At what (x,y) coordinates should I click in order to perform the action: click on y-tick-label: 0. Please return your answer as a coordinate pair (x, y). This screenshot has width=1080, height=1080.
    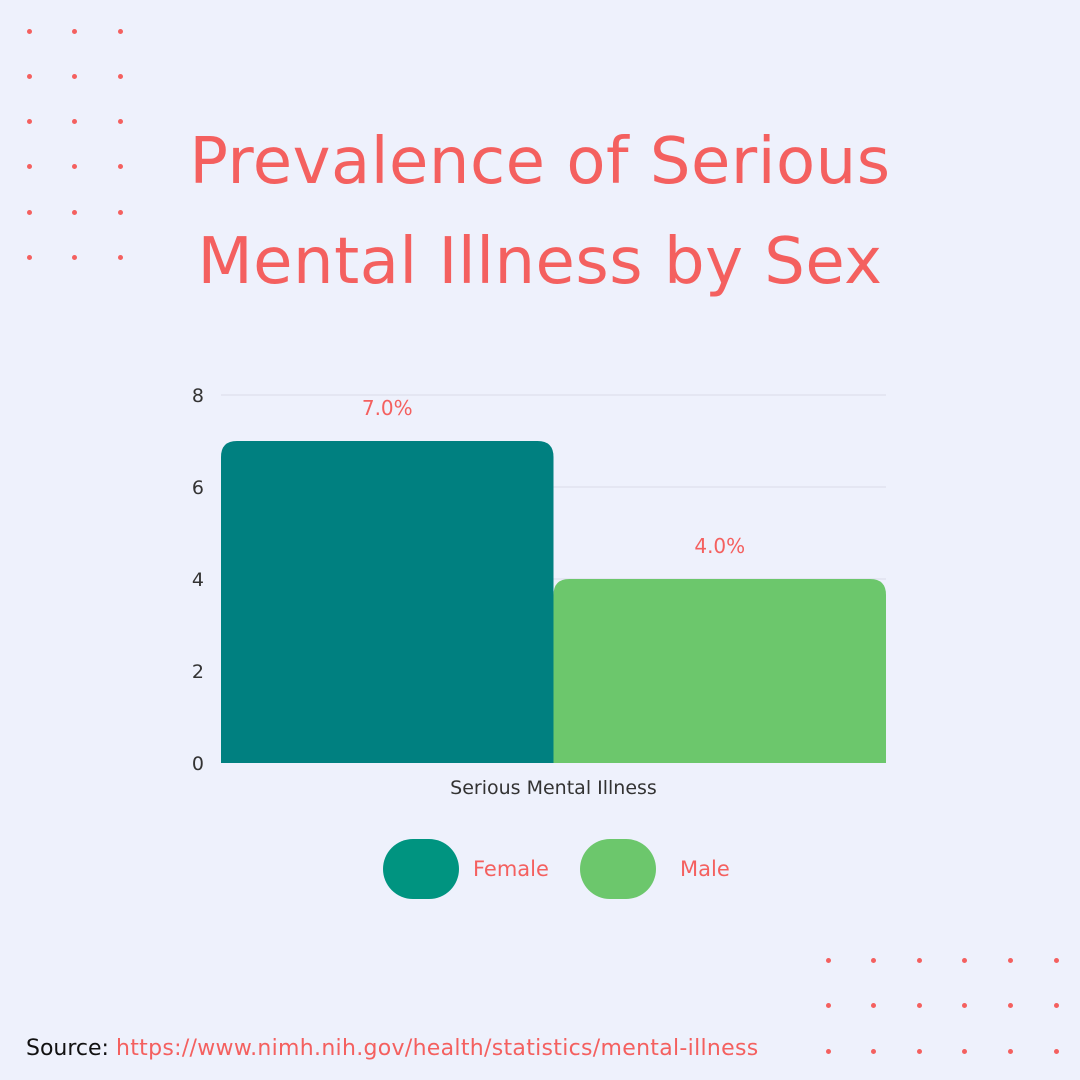
    Looking at the image, I should click on (198, 764).